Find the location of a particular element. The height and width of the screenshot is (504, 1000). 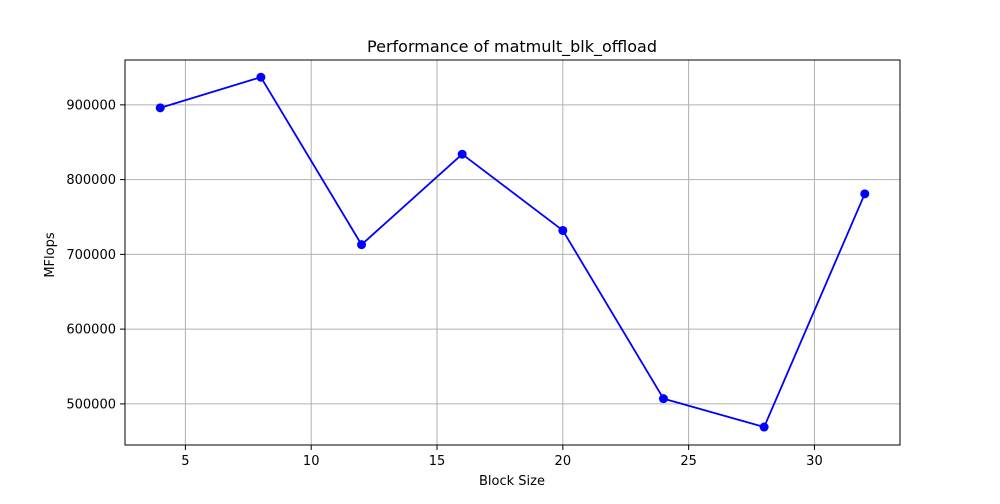

y-tick-label: 500000 is located at coordinates (91, 404).